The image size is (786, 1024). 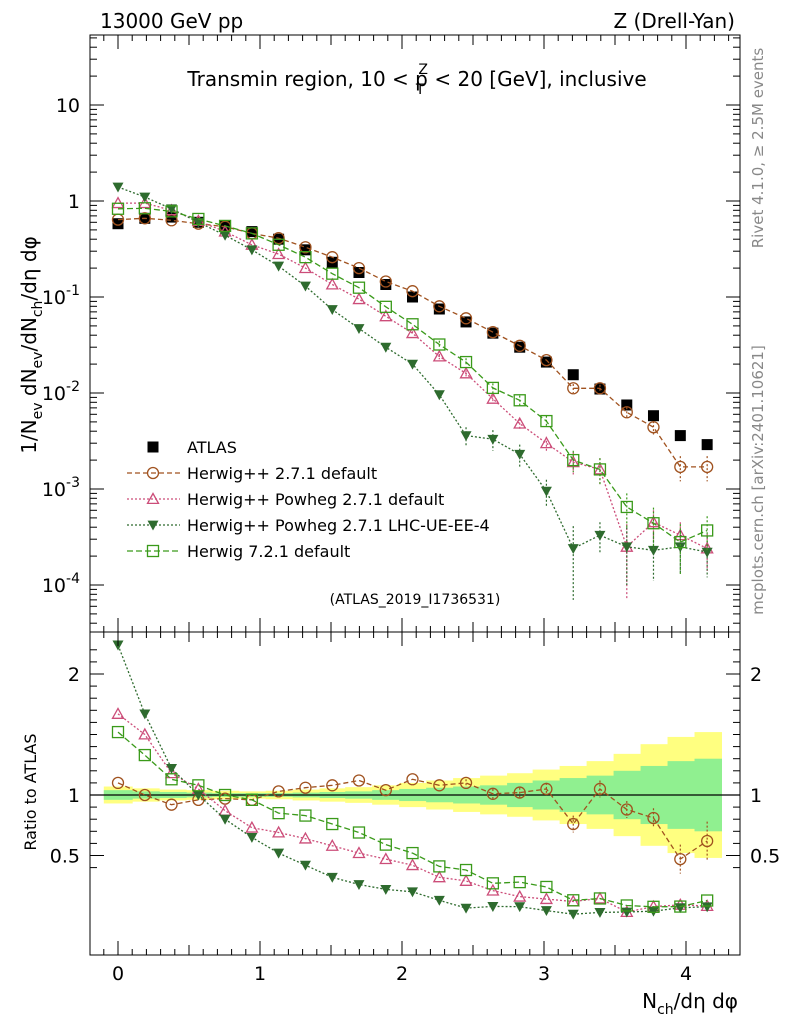 I want to click on x-tick-label: 0, so click(x=118, y=974).